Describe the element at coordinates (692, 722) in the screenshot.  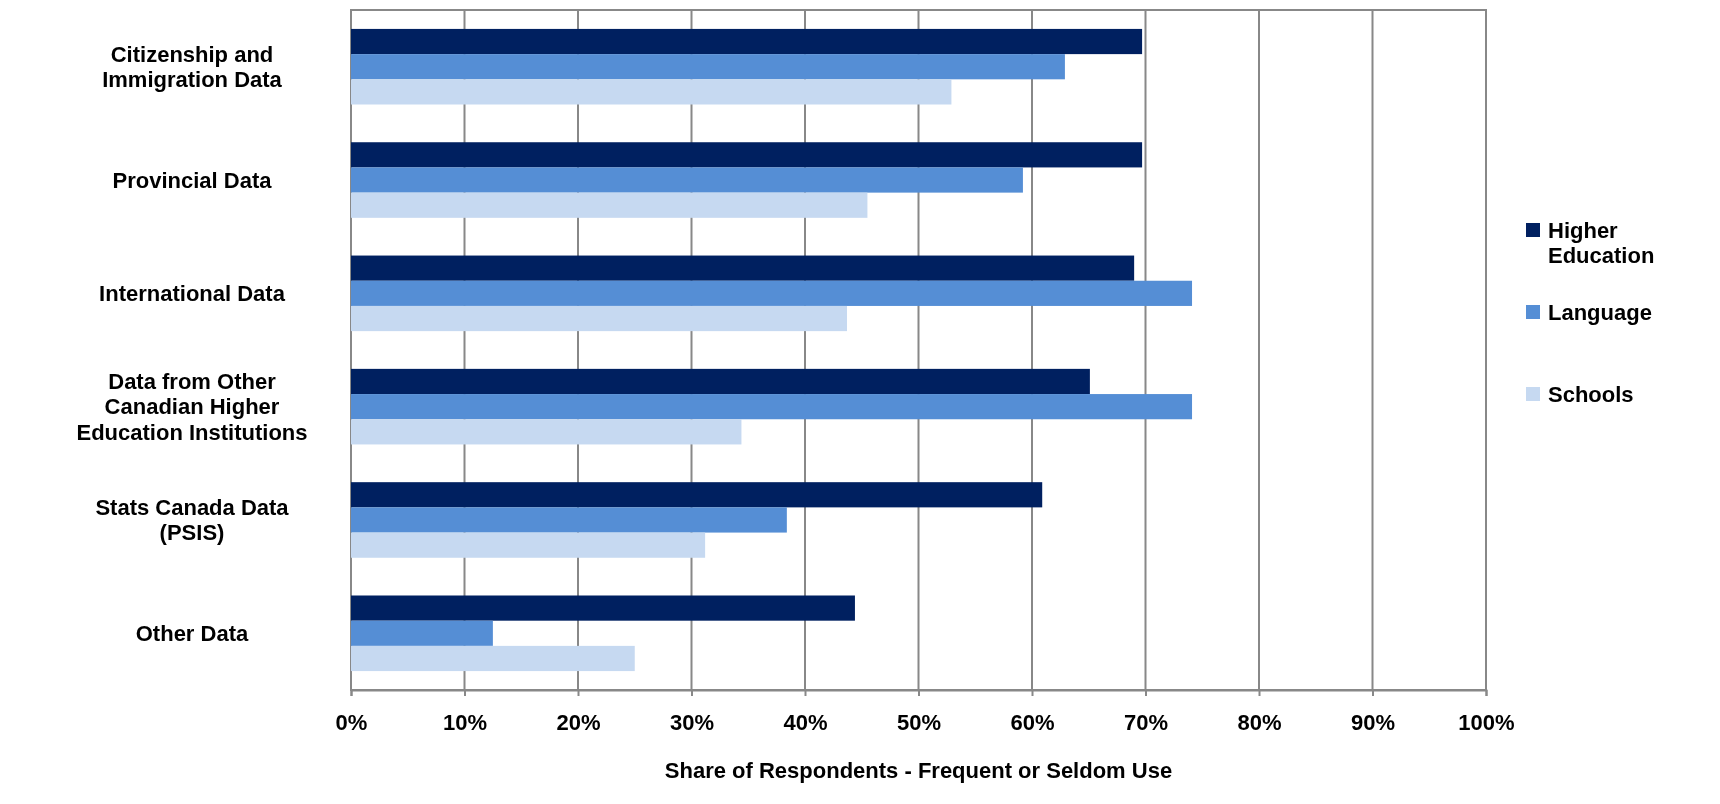
I see `x-tick-label: 30%` at that location.